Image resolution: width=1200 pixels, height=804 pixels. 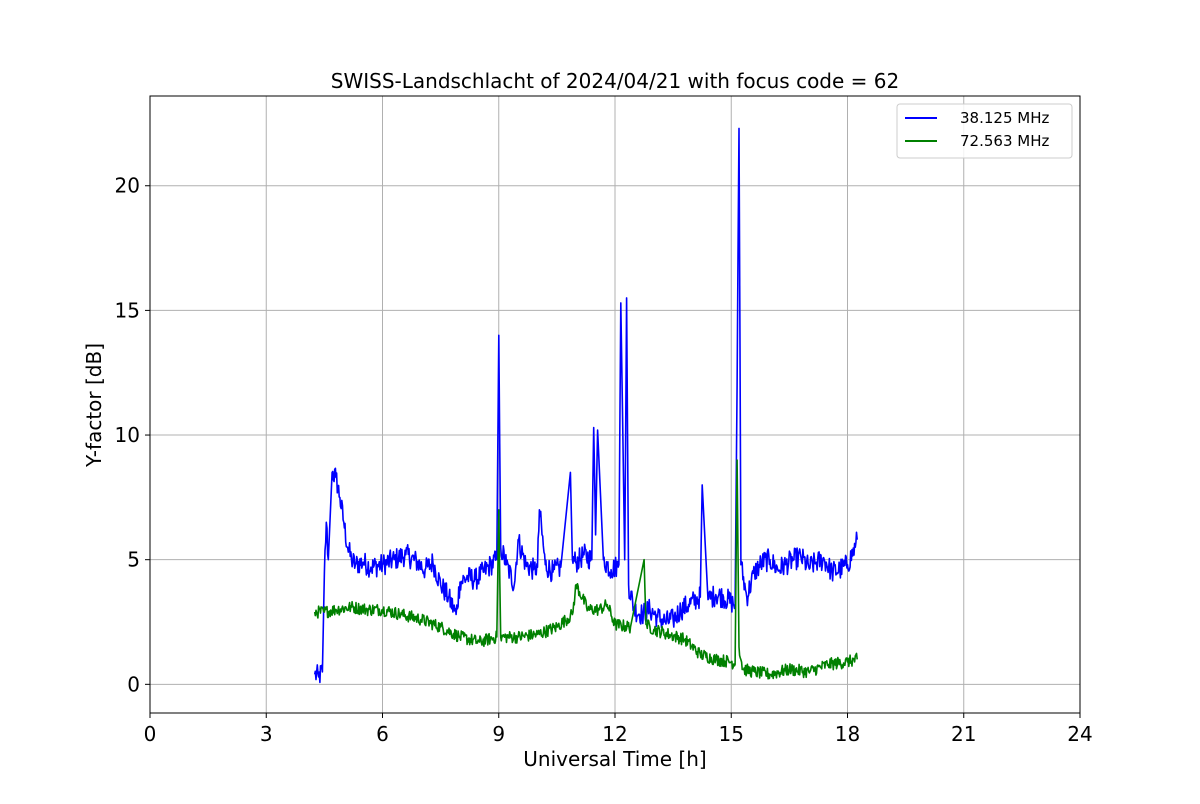 I want to click on x-tick-label: 9, so click(x=498, y=734).